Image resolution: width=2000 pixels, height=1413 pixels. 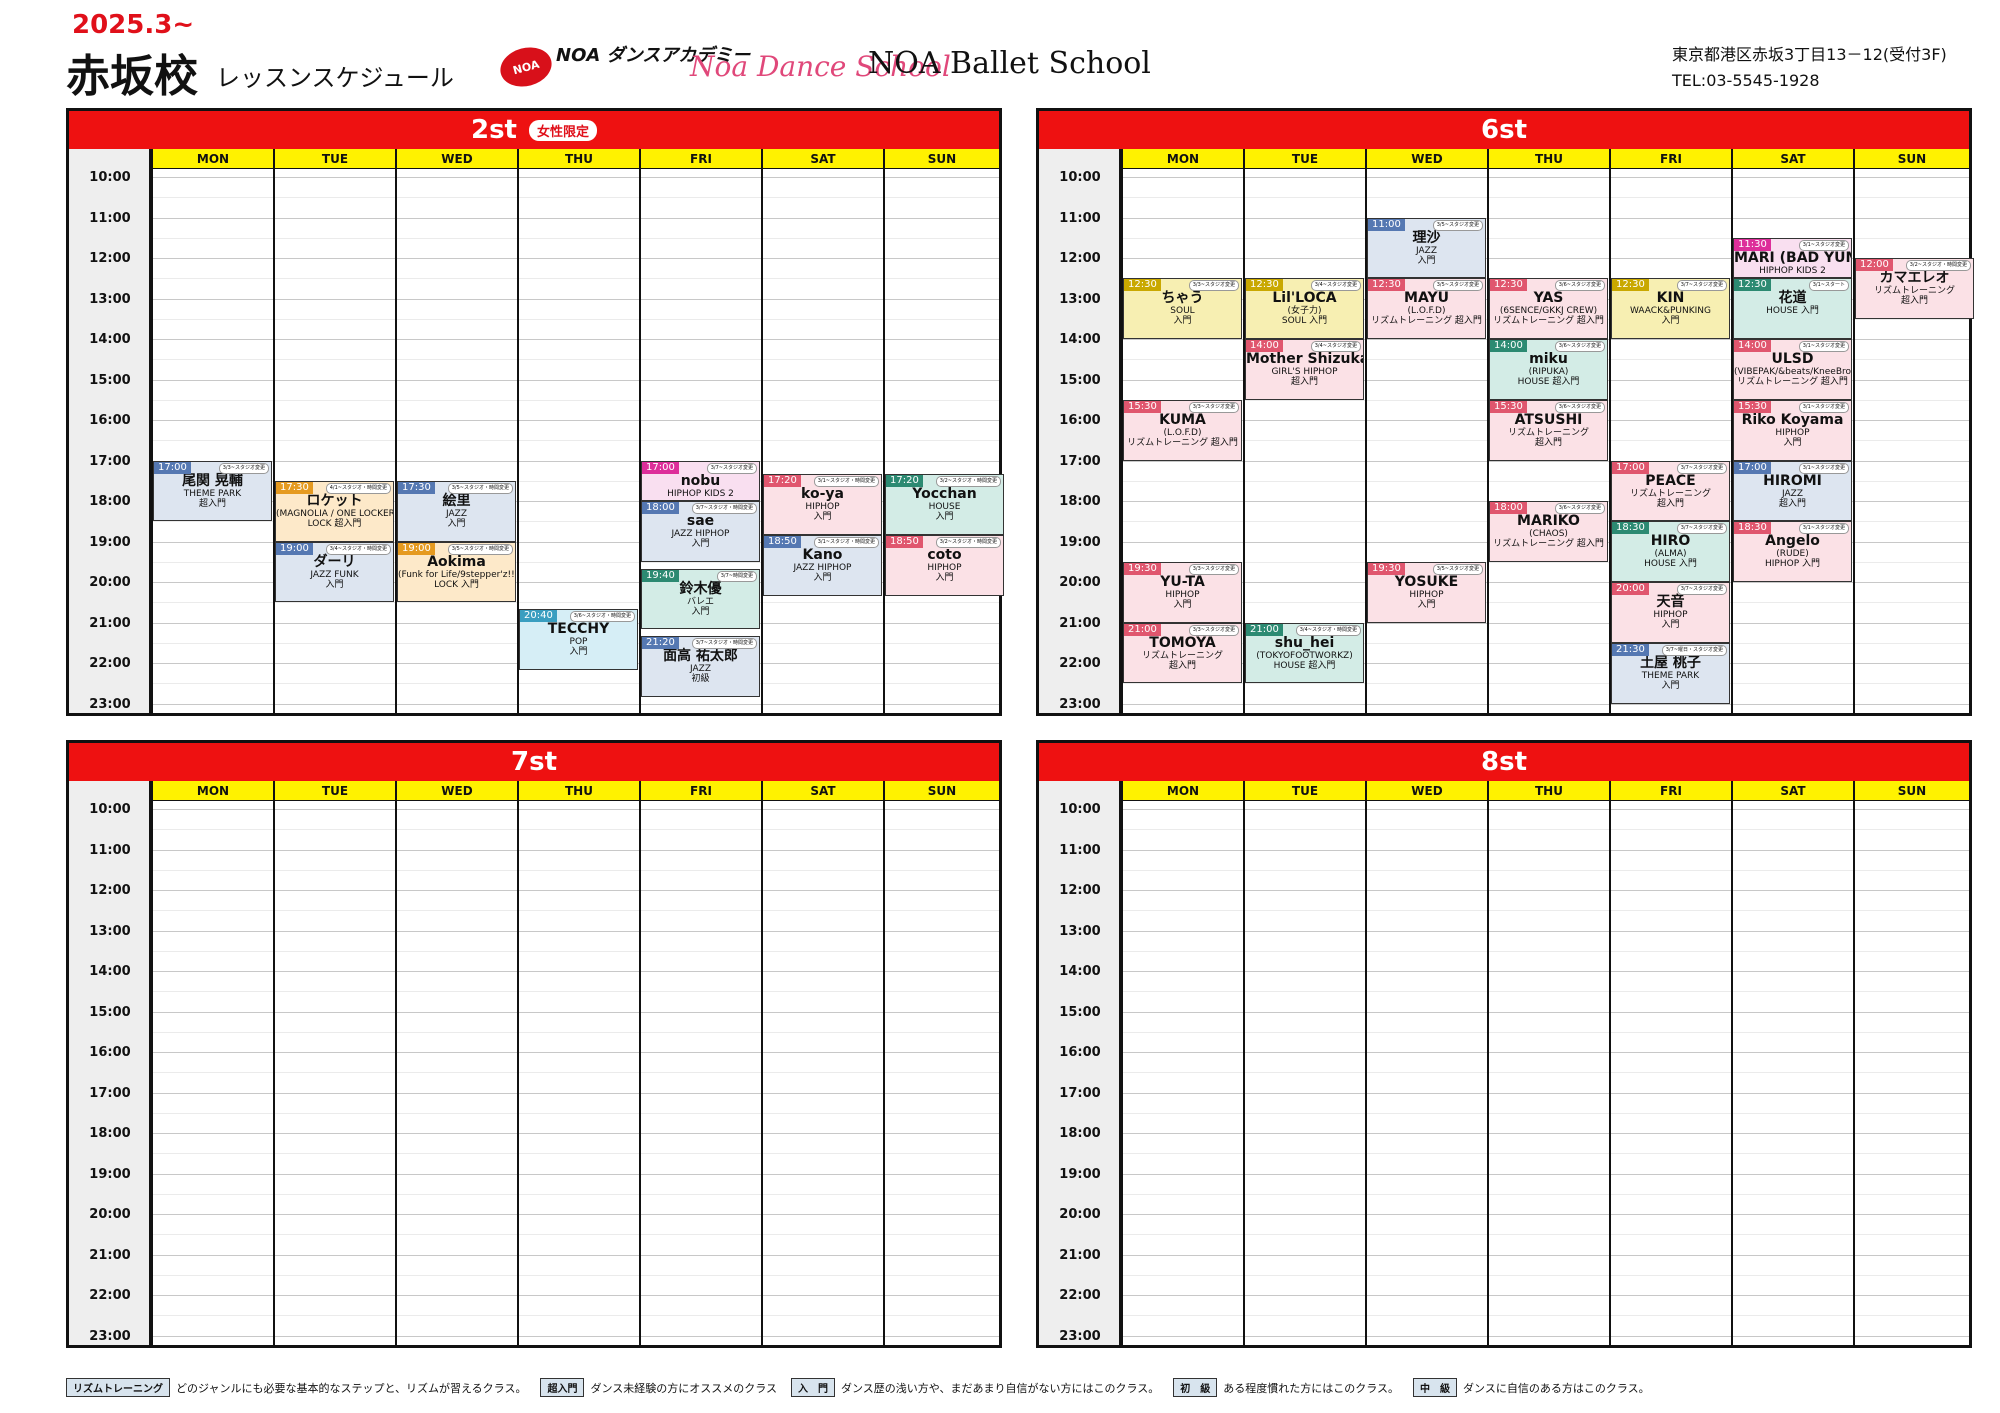 I want to click on time-label: 10:00, so click(x=110, y=177).